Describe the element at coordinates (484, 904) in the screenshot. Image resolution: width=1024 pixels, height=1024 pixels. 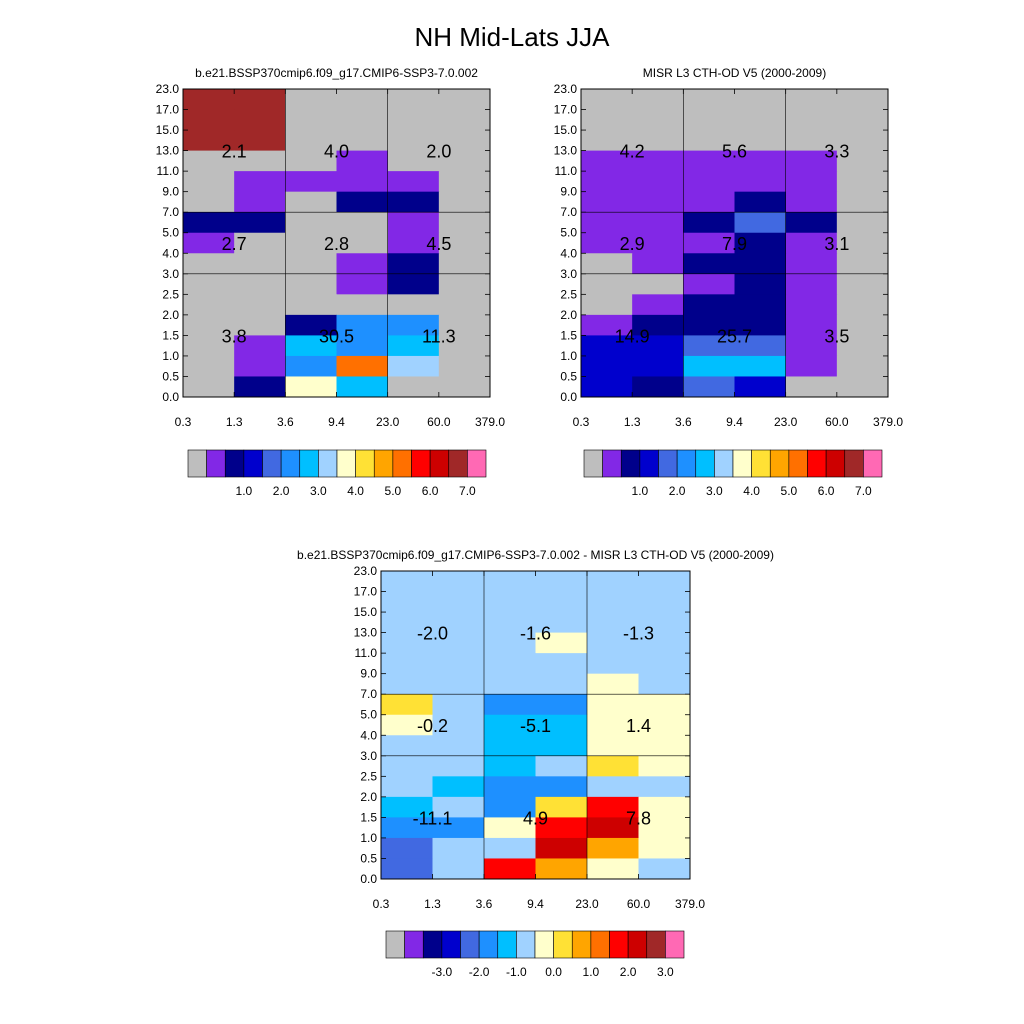
I see `x-tick-label: 3.6` at that location.